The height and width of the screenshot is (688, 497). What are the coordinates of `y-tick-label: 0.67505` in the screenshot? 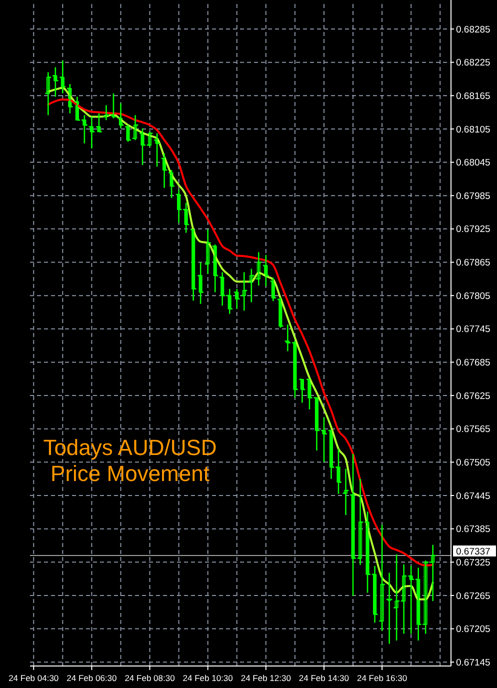 It's located at (473, 463).